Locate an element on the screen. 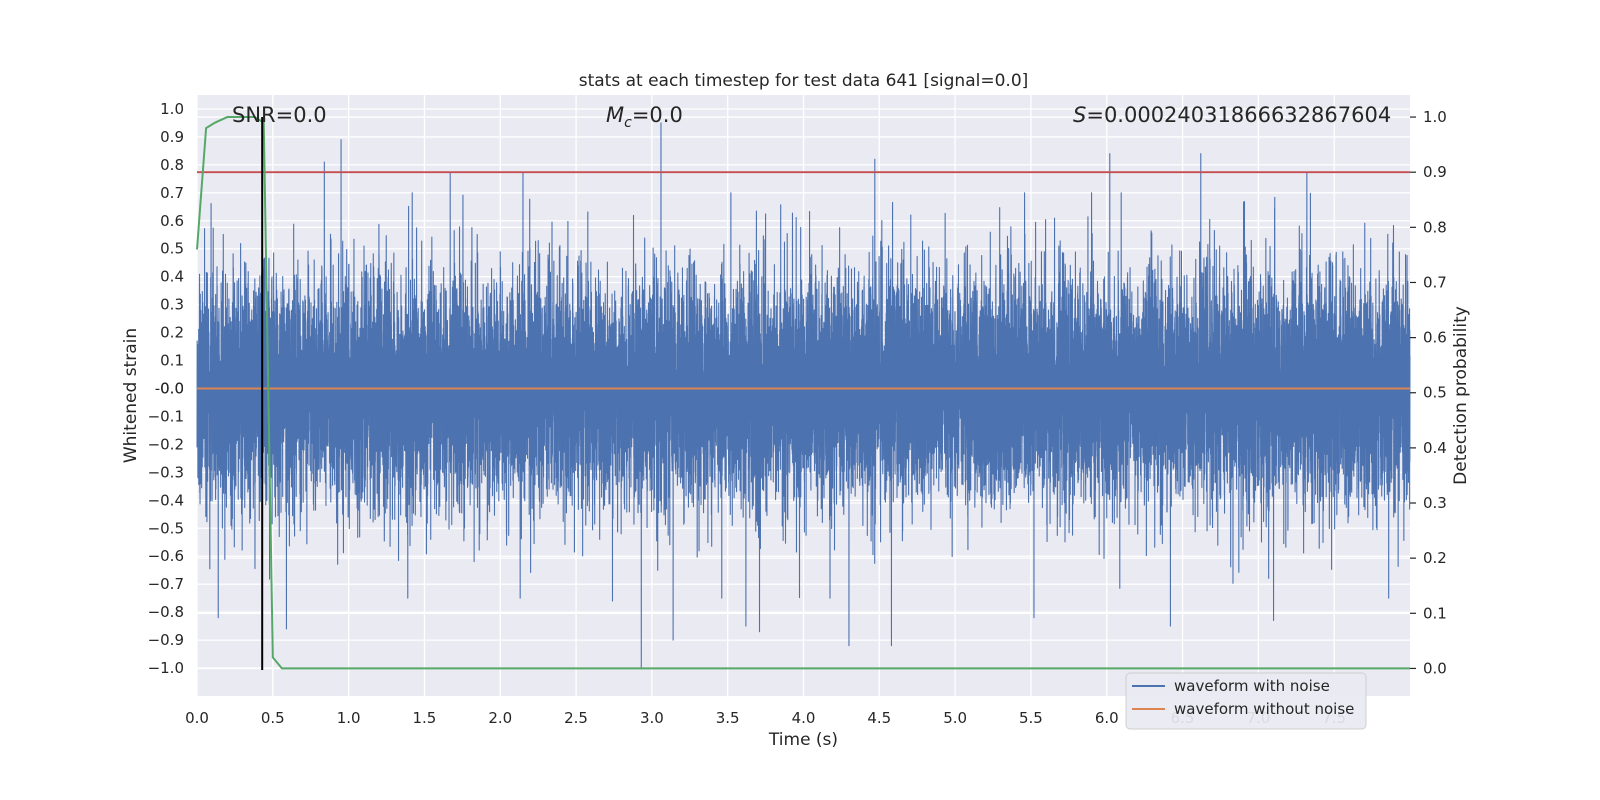 Image resolution: width=1600 pixels, height=800 pixels. y2-axis-label: Detection probability is located at coordinates (1461, 395).